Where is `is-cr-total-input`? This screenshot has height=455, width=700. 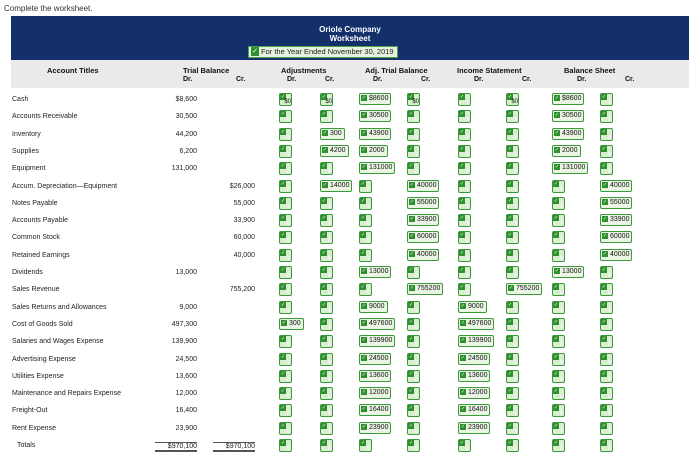
is-cr-total-input is located at coordinates (512, 445).